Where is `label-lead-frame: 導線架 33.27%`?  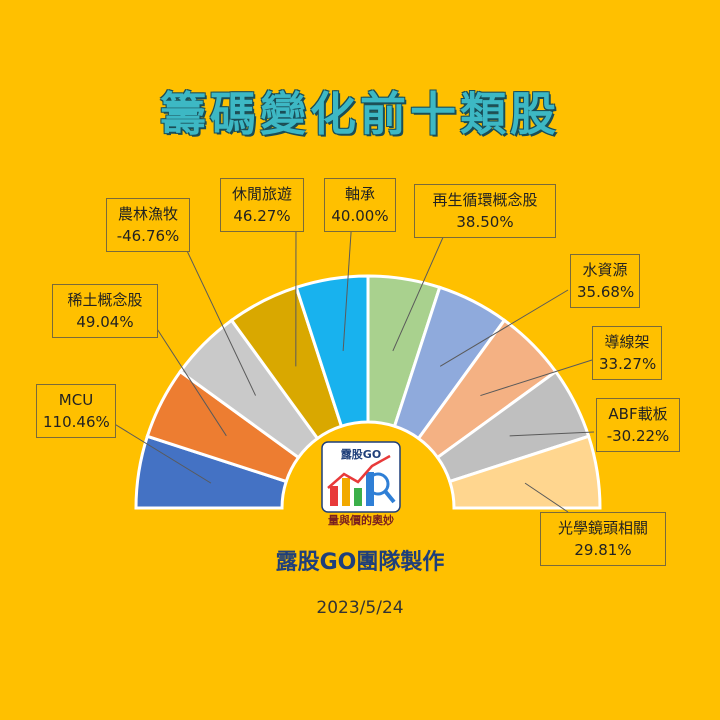
label-lead-frame: 導線架 33.27% is located at coordinates (627, 353).